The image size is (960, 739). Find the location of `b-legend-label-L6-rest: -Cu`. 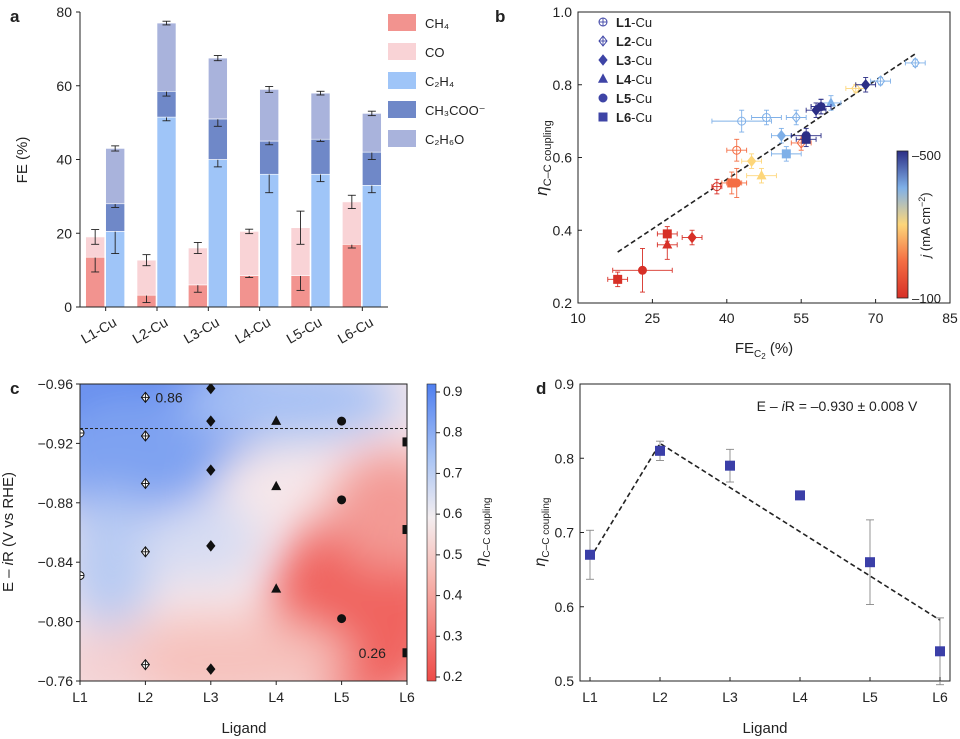

b-legend-label-L6-rest: -Cu is located at coordinates (641, 117).